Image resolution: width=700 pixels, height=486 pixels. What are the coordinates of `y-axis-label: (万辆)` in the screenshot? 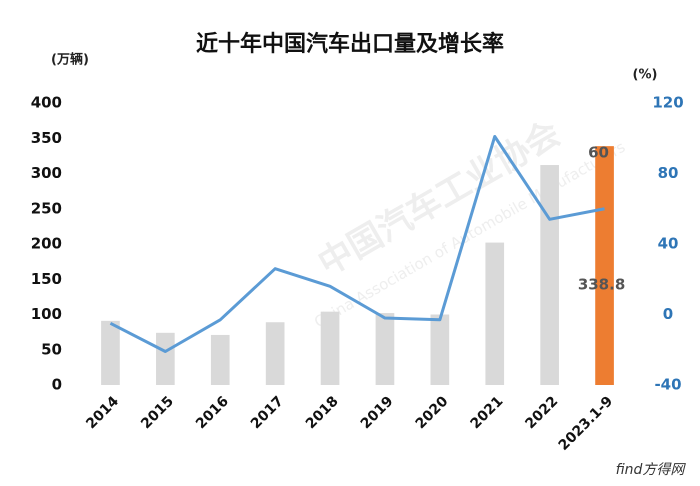 It's located at (70, 60).